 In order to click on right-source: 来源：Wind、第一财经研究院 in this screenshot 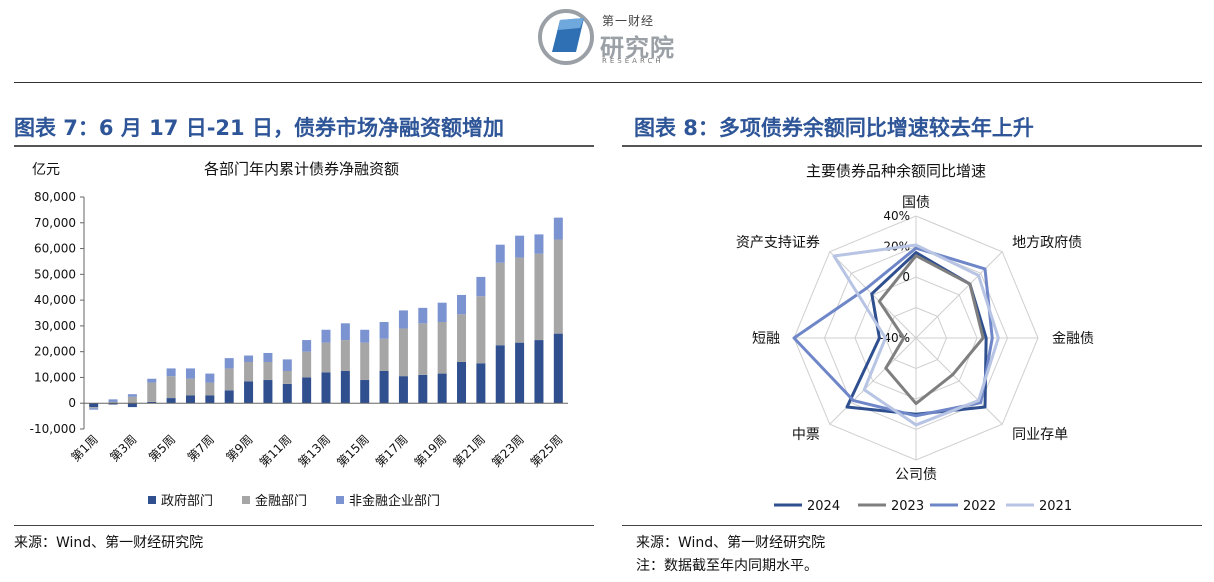, I will do `click(731, 543)`.